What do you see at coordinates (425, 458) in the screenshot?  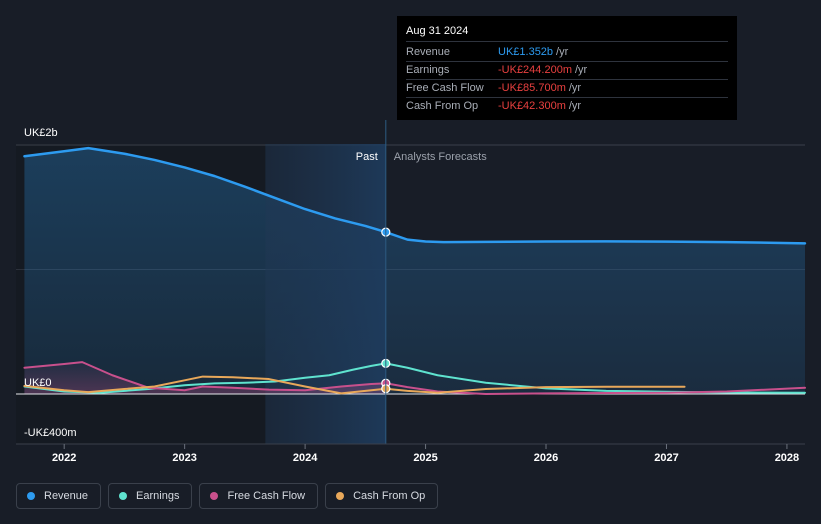 I see `x-tick-label: 2025` at bounding box center [425, 458].